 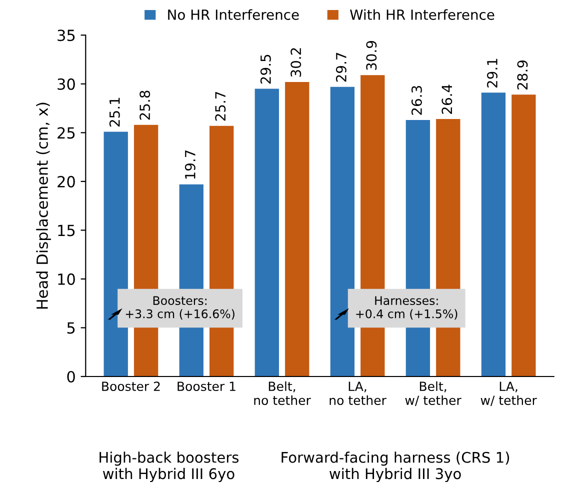 I want to click on data-label: 26.4, so click(x=447, y=99).